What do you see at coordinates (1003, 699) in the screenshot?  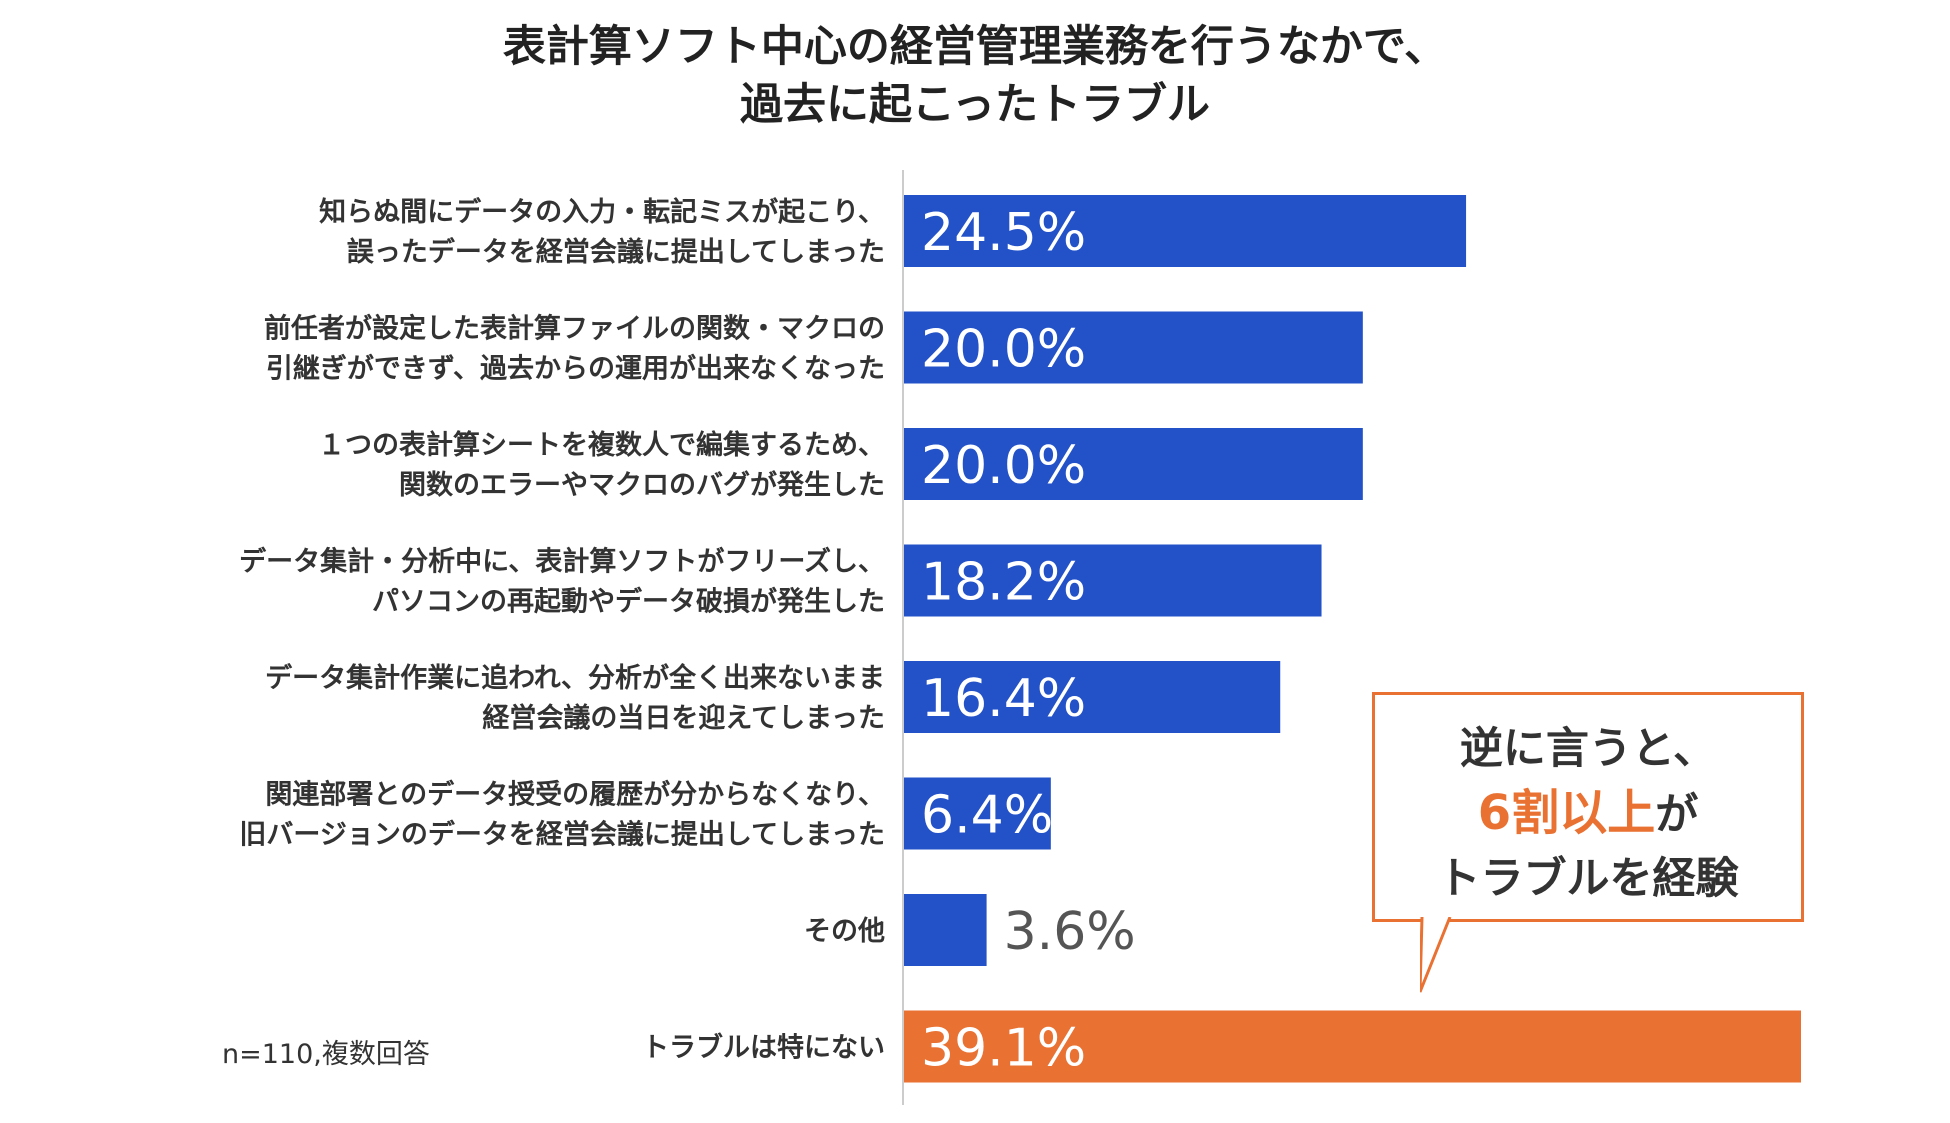 I see `data-label: 16.4%` at bounding box center [1003, 699].